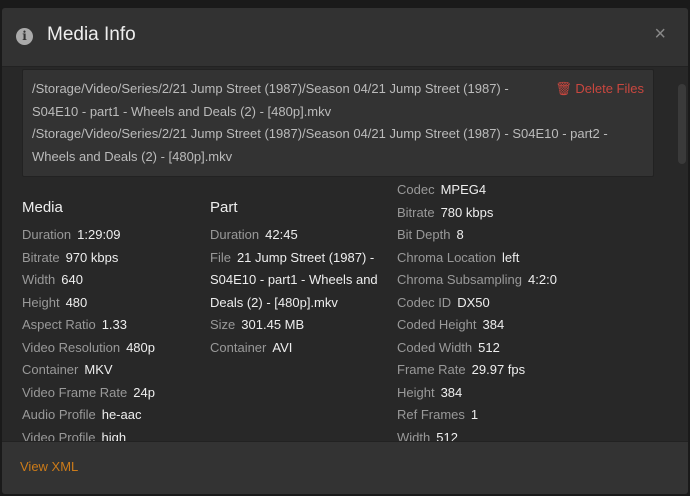 This screenshot has width=690, height=496. Describe the element at coordinates (532, 435) in the screenshot. I see `info-row: Width 512` at that location.